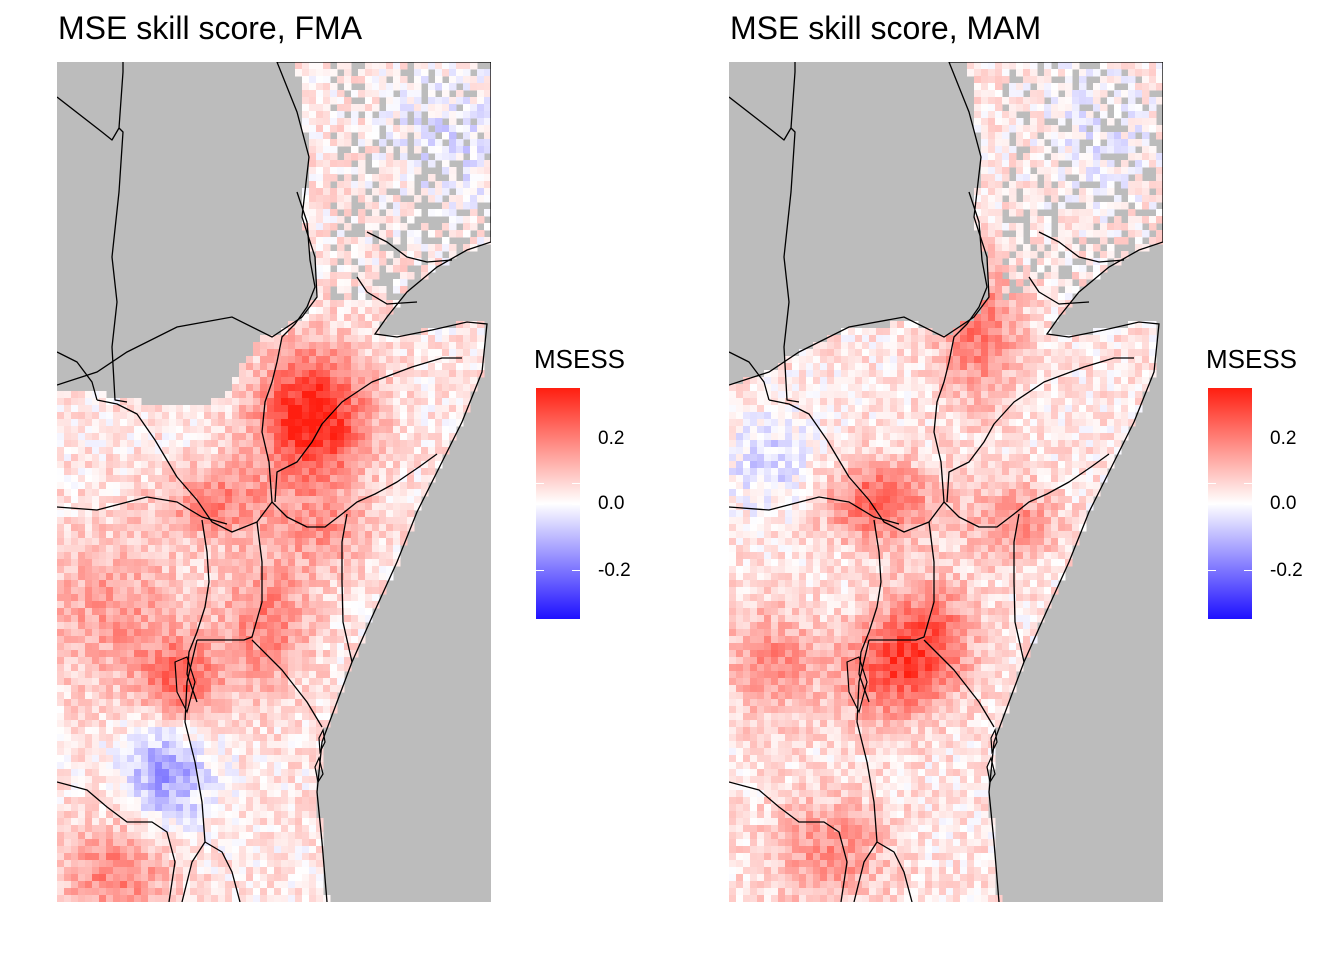  Describe the element at coordinates (210, 28) in the screenshot. I see `panel-title-fma: MSE skill score, FMA` at that location.